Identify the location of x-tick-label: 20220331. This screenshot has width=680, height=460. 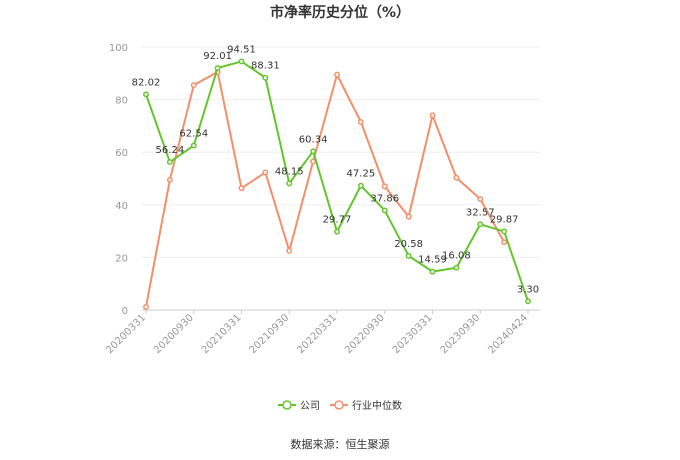
(317, 334).